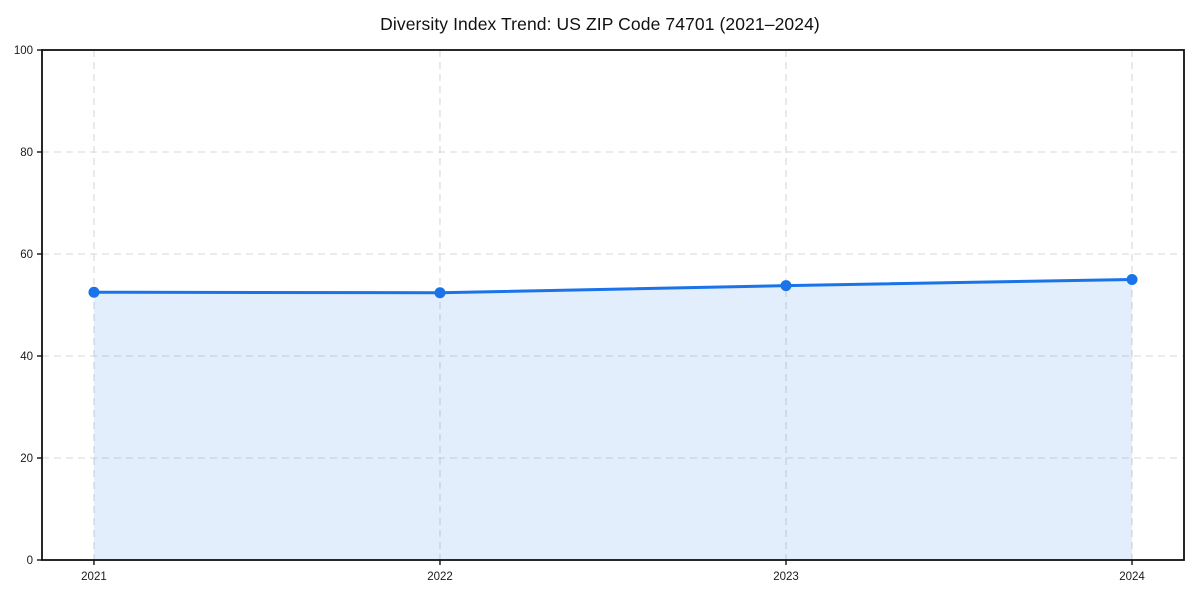 The image size is (1200, 600). Describe the element at coordinates (94, 577) in the screenshot. I see `x-tick-label: 2021` at that location.